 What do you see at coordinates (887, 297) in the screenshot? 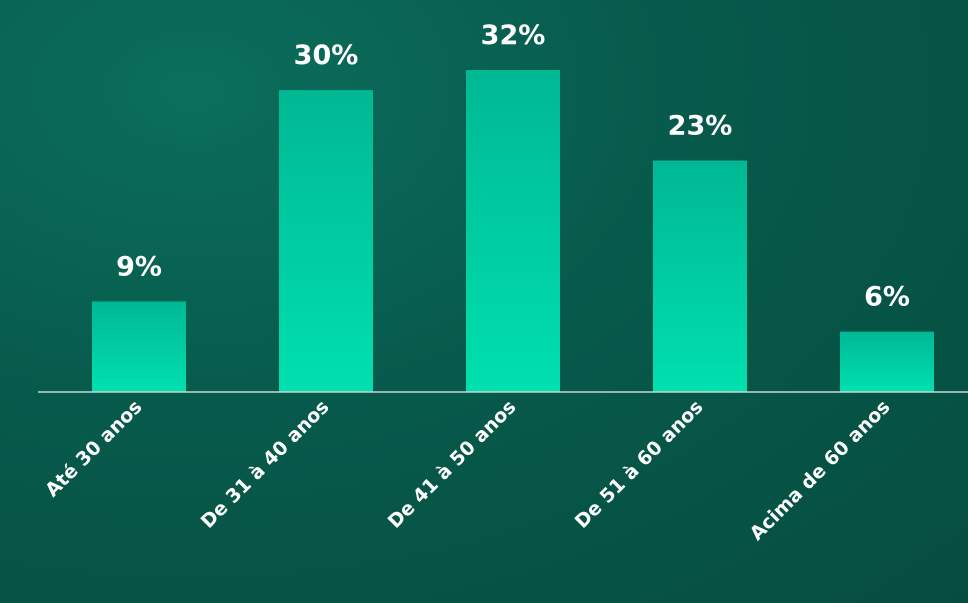
I see `bar-value-label: 6%` at bounding box center [887, 297].